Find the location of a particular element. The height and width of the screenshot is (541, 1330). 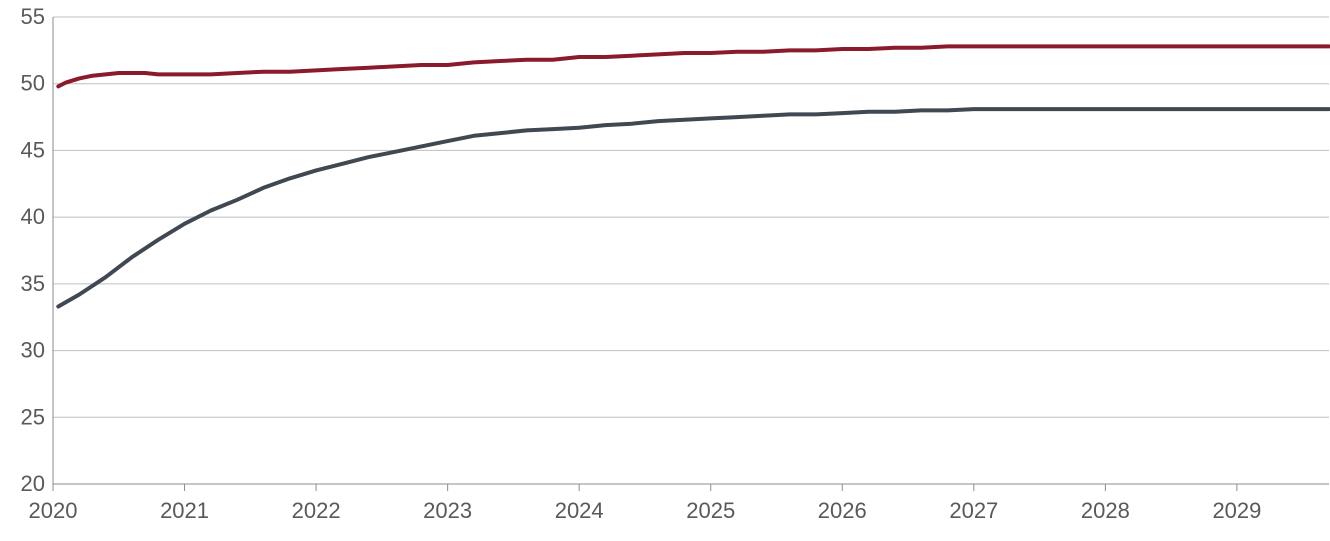

x-tick-label: 2025 is located at coordinates (710, 510).